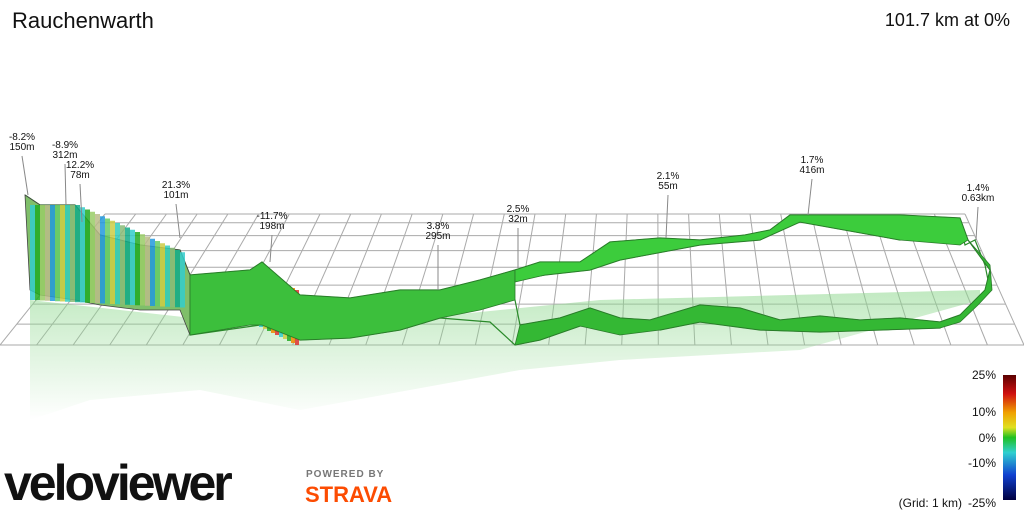 The image size is (1024, 512). What do you see at coordinates (978, 198) in the screenshot?
I see `callout-length: 0.63km` at bounding box center [978, 198].